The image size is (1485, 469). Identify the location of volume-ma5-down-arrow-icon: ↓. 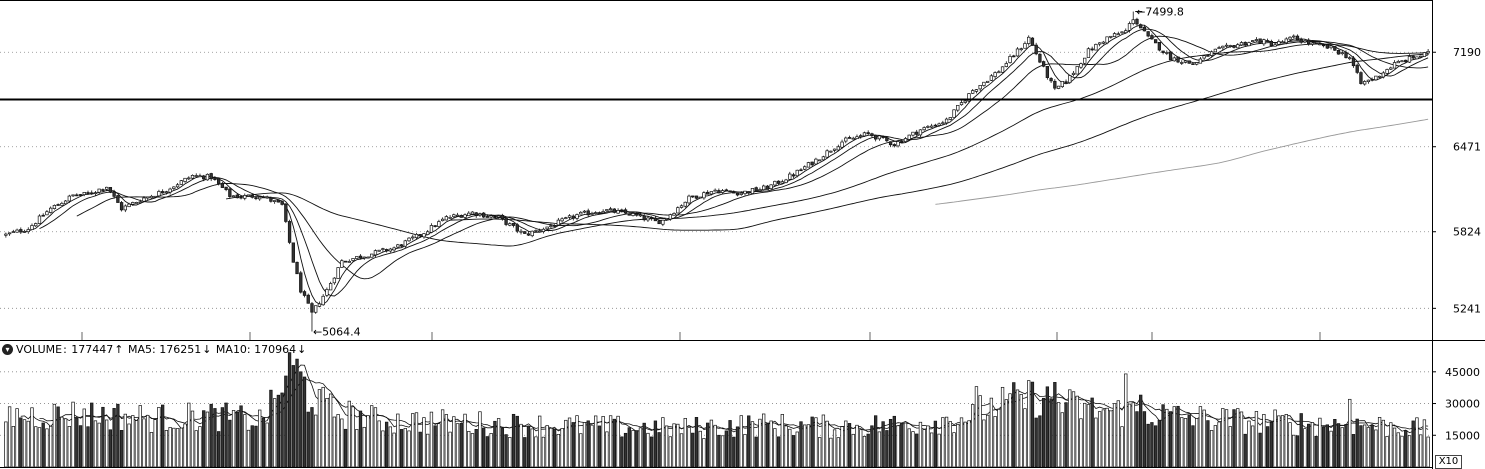
(207, 349).